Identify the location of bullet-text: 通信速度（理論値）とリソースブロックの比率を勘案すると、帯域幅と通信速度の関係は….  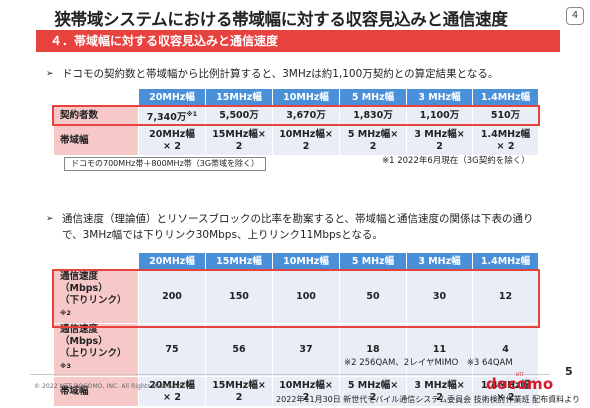
(298, 219).